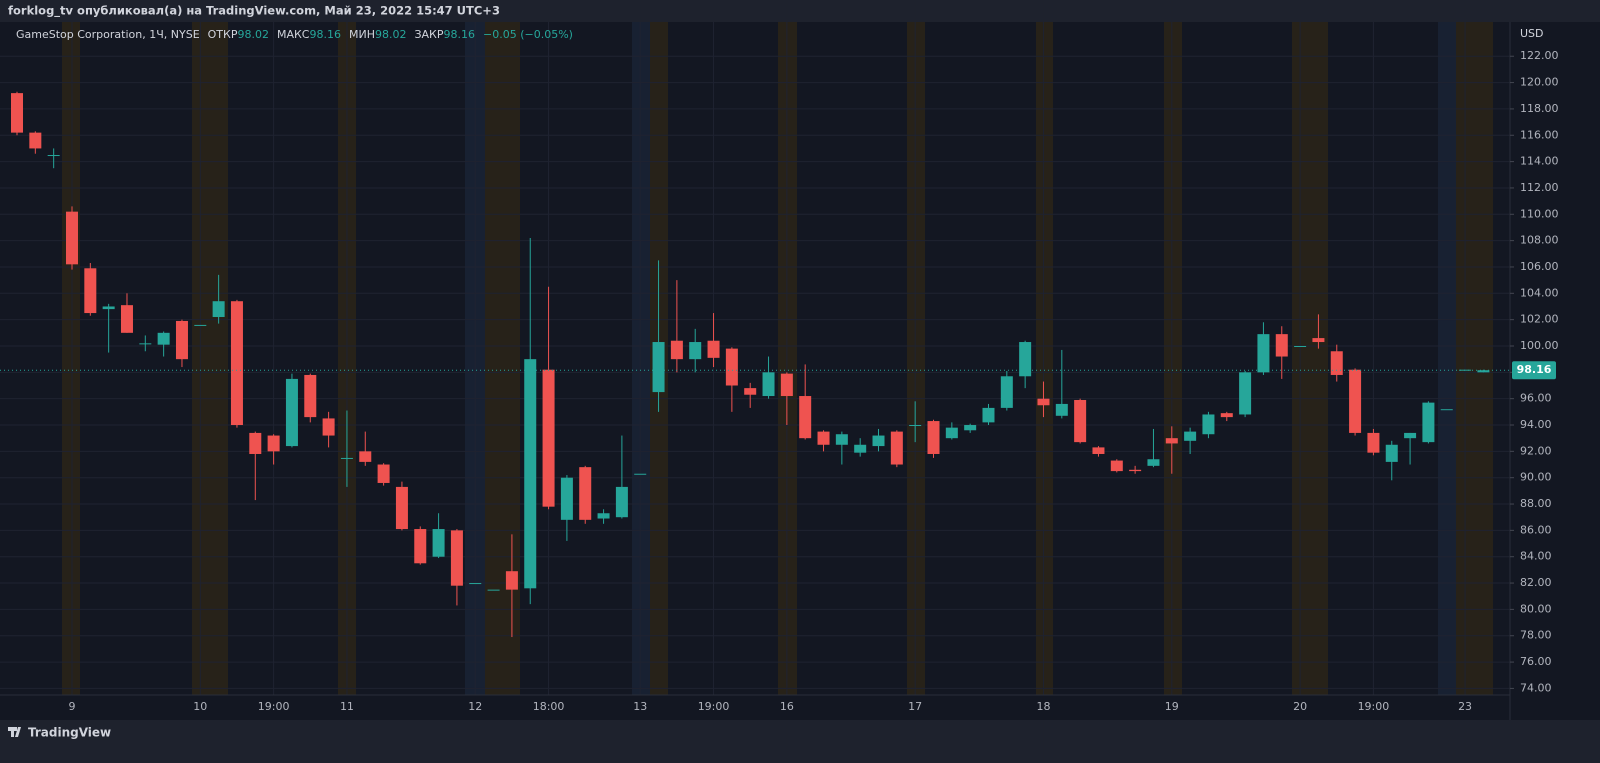 This screenshot has height=763, width=1600. Describe the element at coordinates (347, 706) in the screenshot. I see `x-tick-label: 11` at that location.